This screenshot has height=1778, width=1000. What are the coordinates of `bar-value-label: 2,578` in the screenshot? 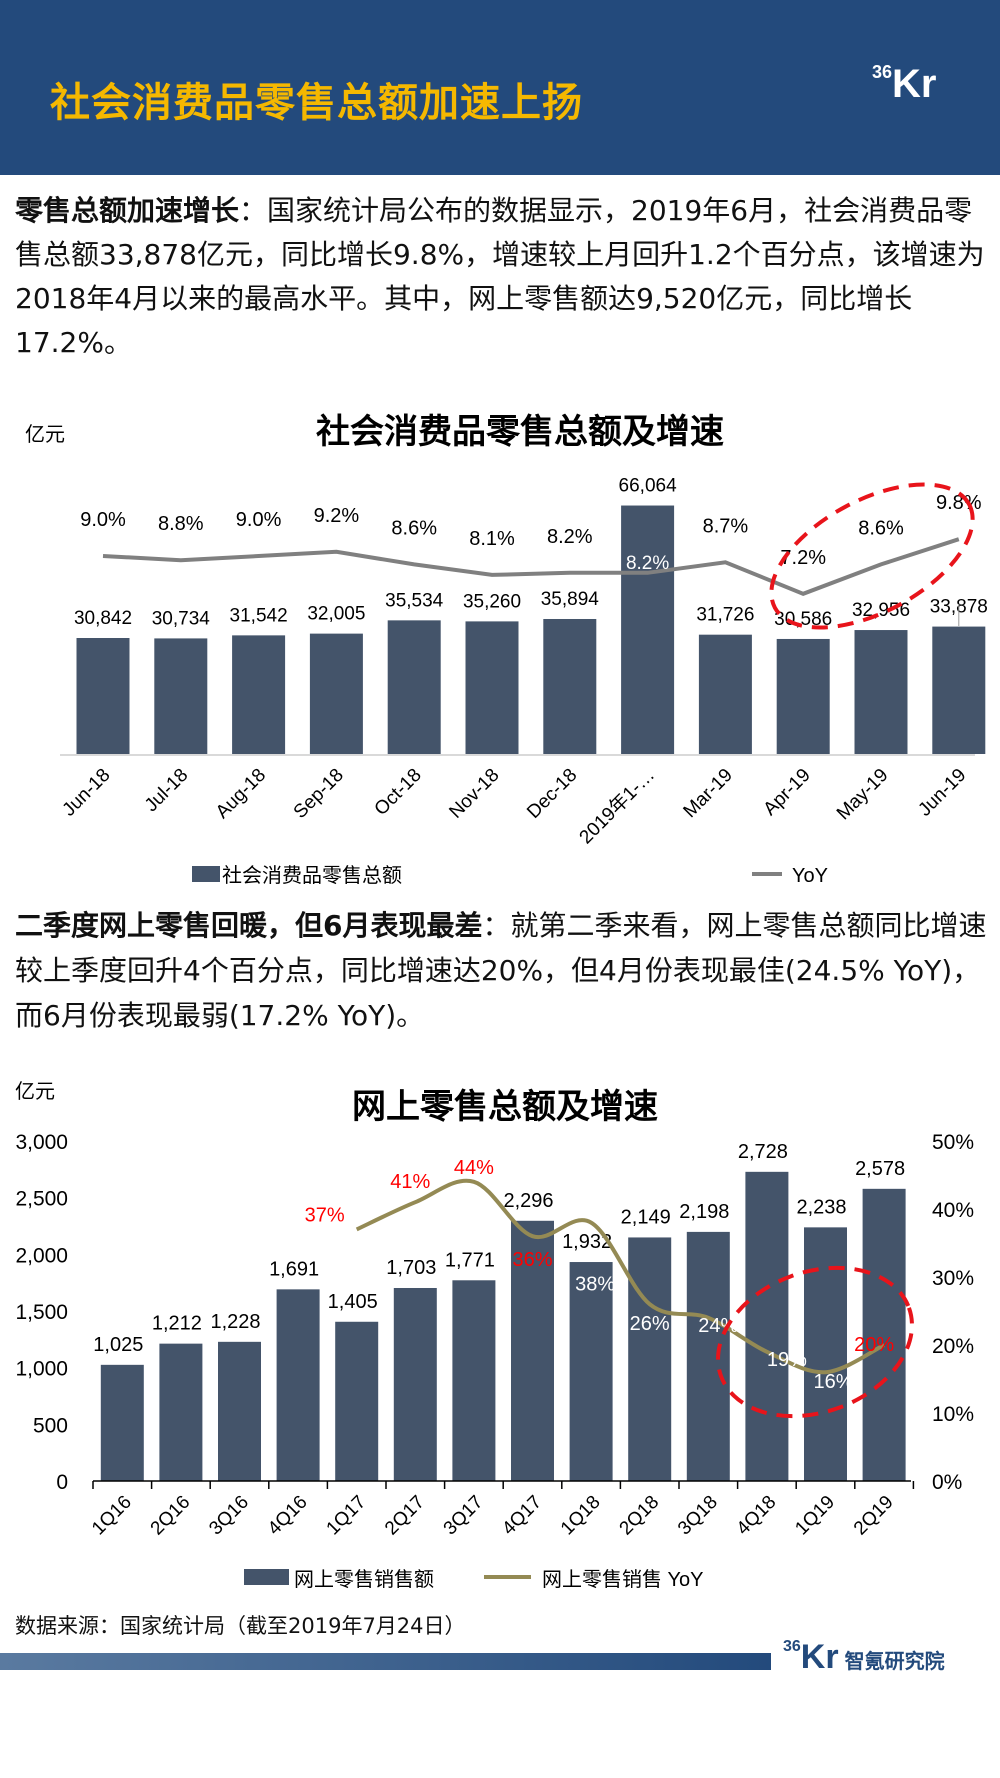 It's located at (880, 1169).